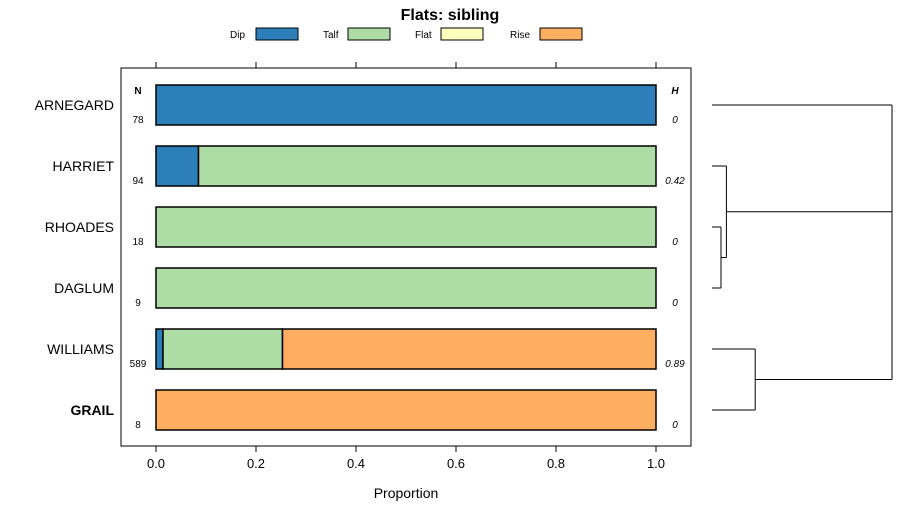 The height and width of the screenshot is (520, 900). What do you see at coordinates (138, 120) in the screenshot?
I see `n-value: 78` at bounding box center [138, 120].